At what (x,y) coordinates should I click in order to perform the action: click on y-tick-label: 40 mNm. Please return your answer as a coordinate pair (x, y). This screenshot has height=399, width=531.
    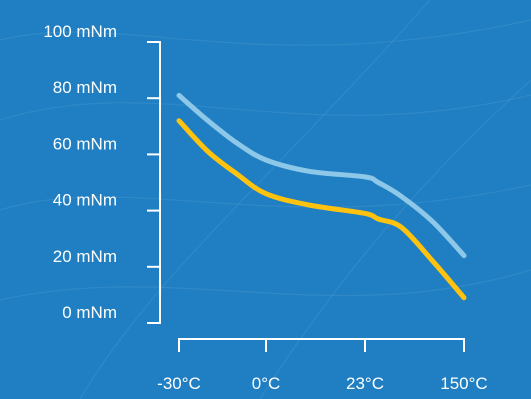
    Looking at the image, I should click on (85, 200).